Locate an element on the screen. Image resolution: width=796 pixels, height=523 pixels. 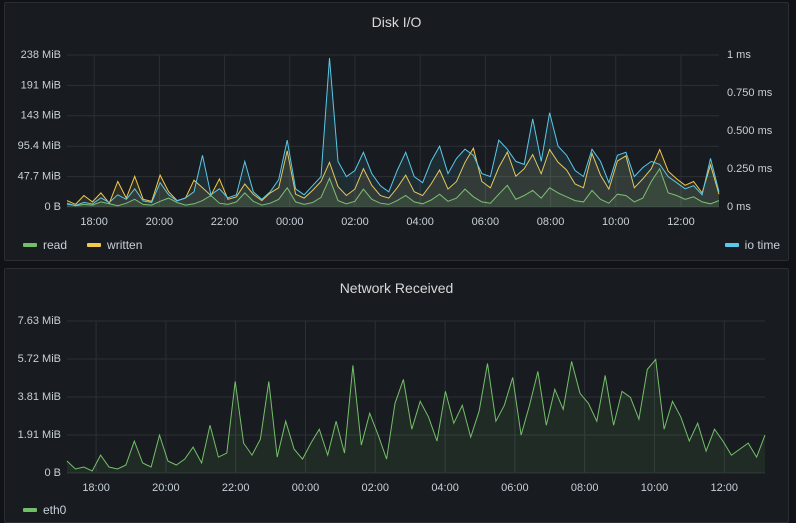
legend-written: written is located at coordinates (125, 245).